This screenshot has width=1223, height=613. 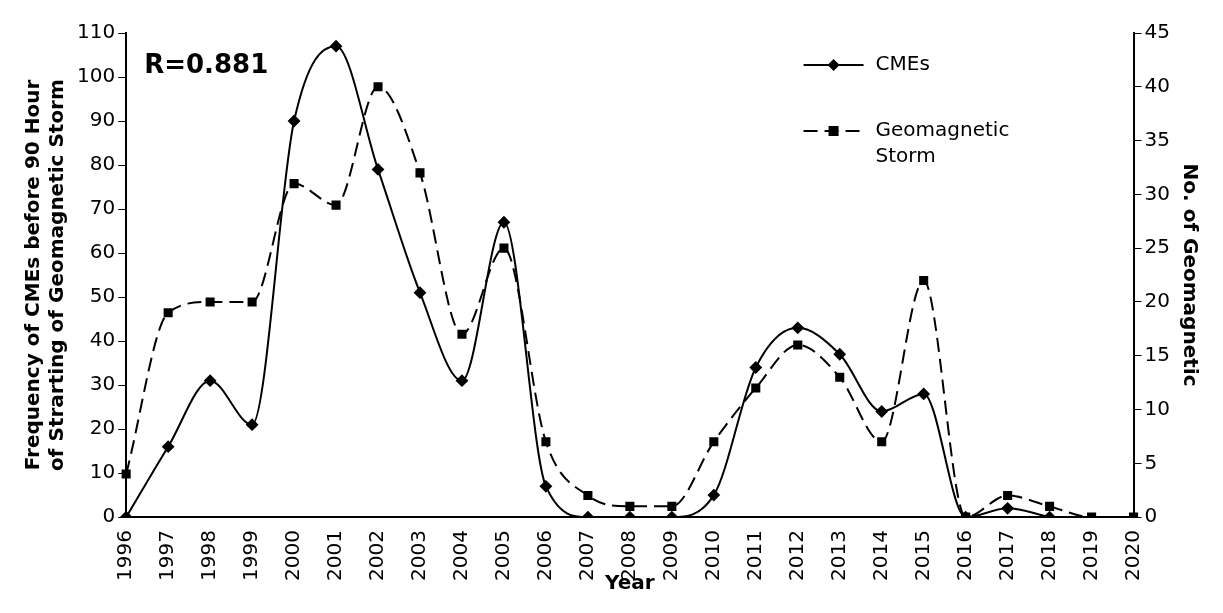 What do you see at coordinates (544, 556) in the screenshot?
I see `x-tick-label: 2006` at bounding box center [544, 556].